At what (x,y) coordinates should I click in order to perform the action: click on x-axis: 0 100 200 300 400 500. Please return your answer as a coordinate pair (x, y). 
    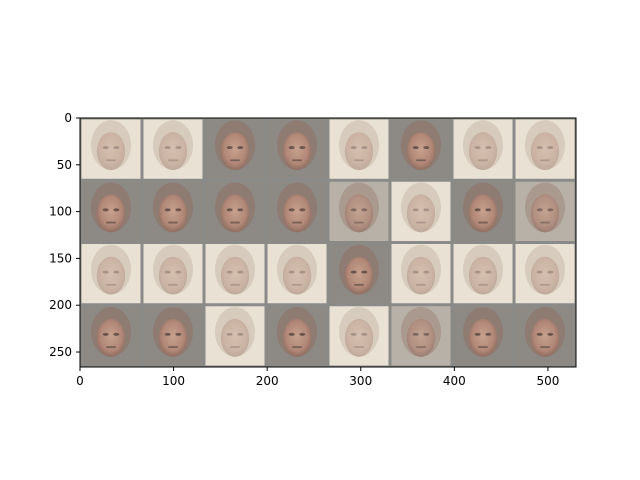
    Looking at the image, I should click on (317, 377).